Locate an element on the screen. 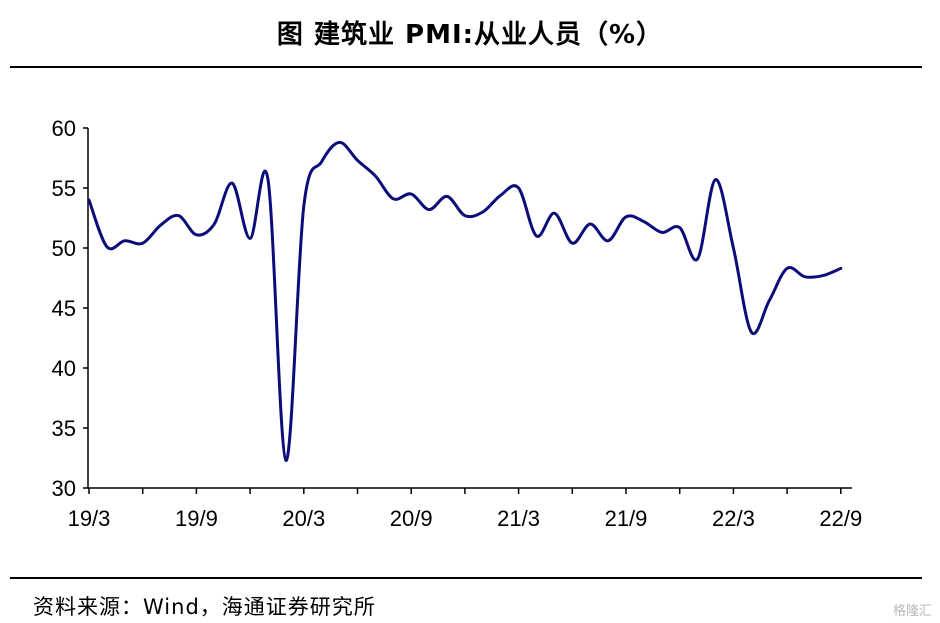 The height and width of the screenshot is (623, 940). y-tick-label: 60 is located at coordinates (64, 128).